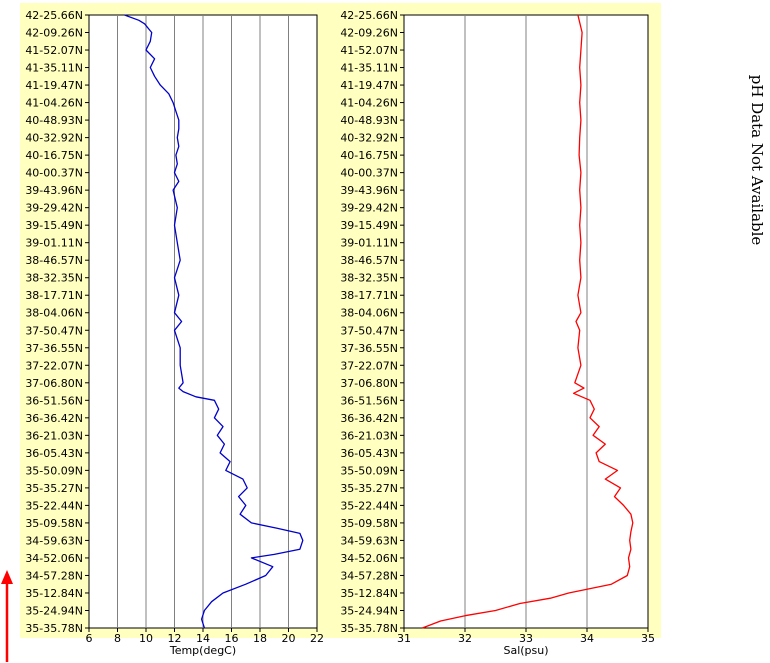  I want to click on x-tick-label: 14, so click(203, 638).